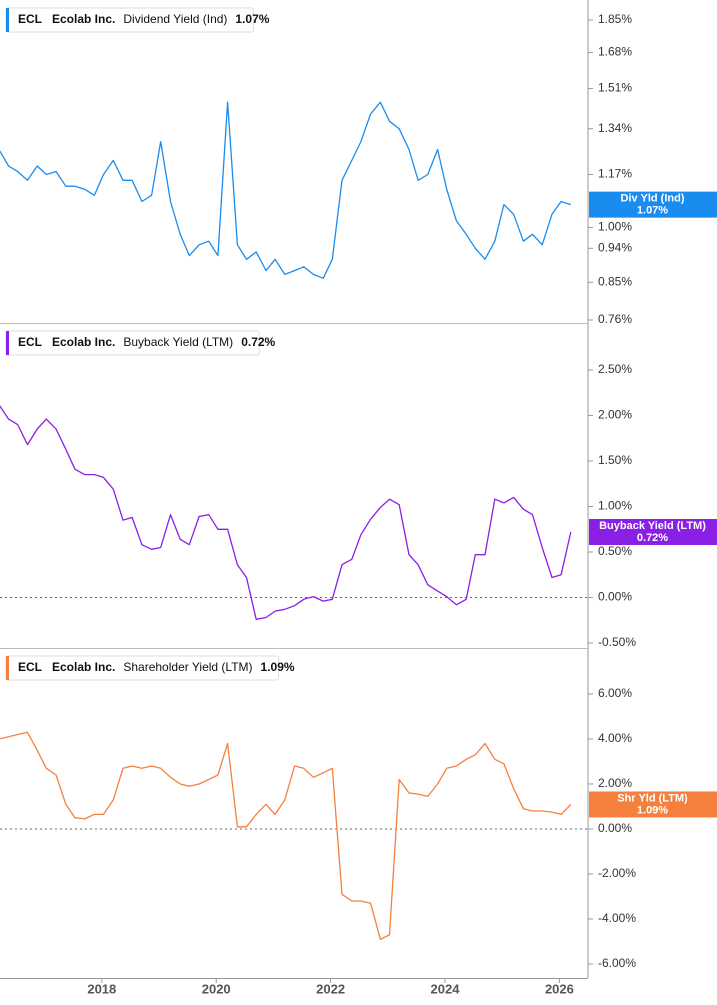  I want to click on legend-text: ECL Ecolab Inc. Dividend Yield (Ind) 1.07%, so click(144, 19).